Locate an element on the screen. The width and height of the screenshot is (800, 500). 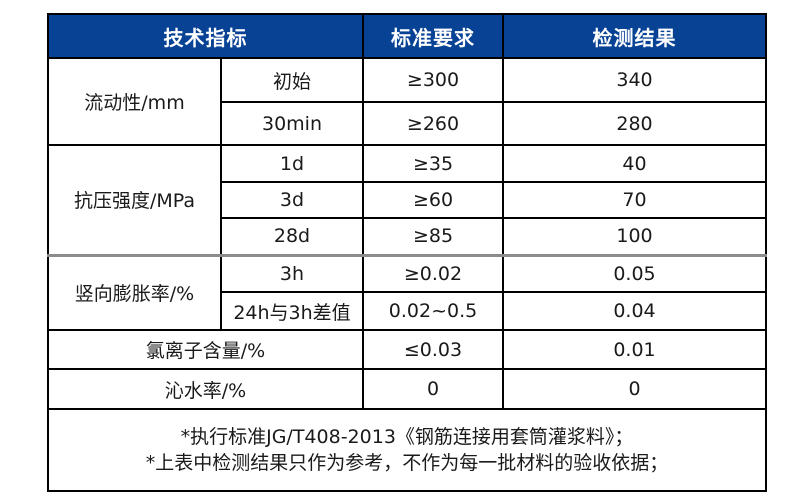
sub-item-cell: 初始 is located at coordinates (292, 80).